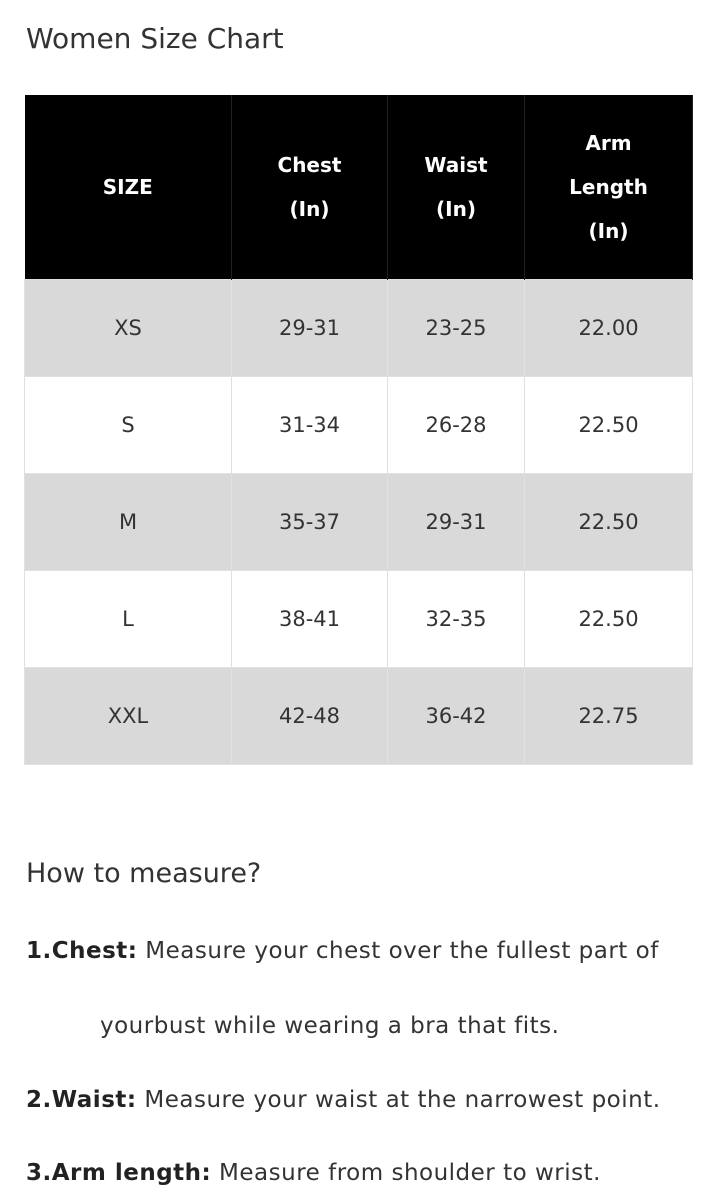  Describe the element at coordinates (309, 619) in the screenshot. I see `table-cell: 38-41` at that location.